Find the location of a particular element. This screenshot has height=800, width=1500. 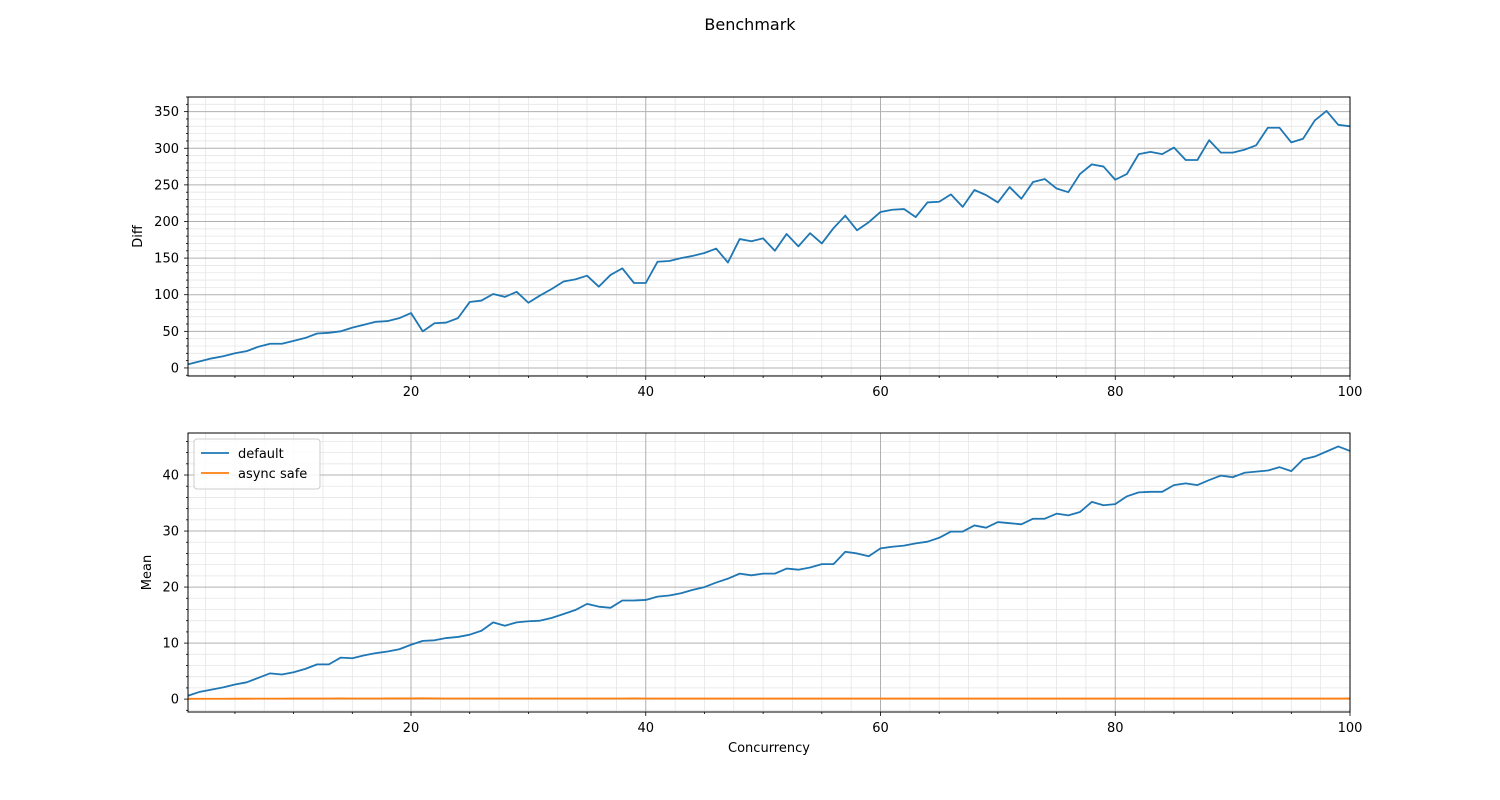

y-tick-label: 40 is located at coordinates (170, 476).